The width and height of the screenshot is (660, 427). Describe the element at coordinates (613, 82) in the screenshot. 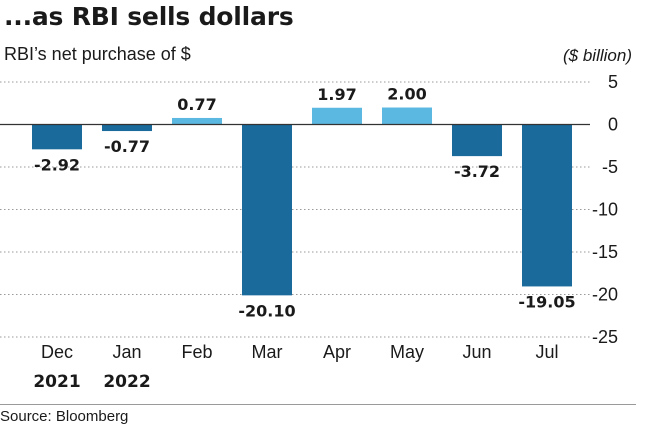

I see `y-tick-label: 5` at that location.